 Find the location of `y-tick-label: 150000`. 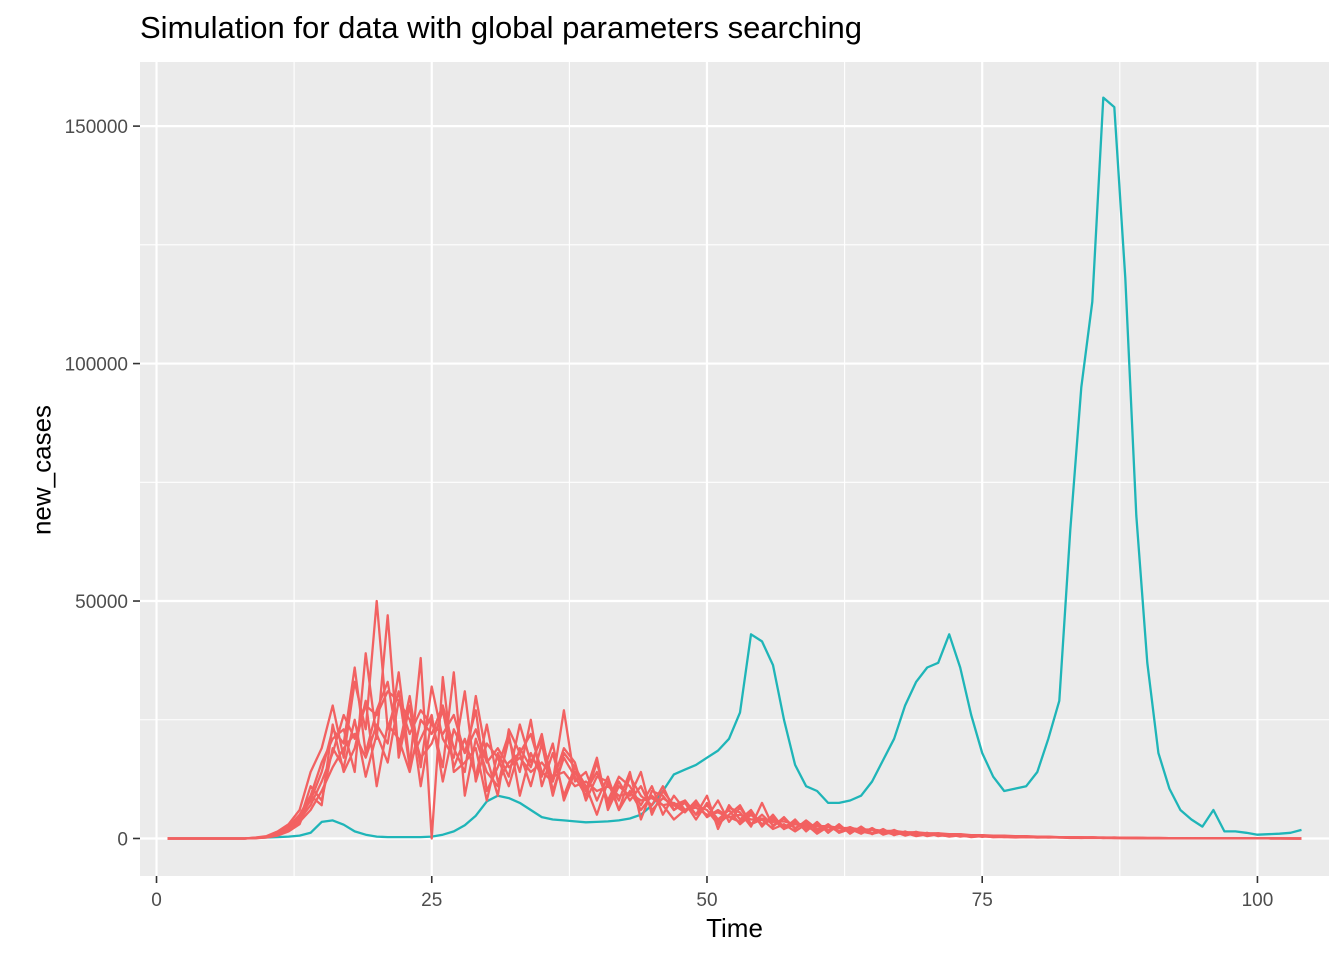

y-tick-label: 150000 is located at coordinates (96, 127).